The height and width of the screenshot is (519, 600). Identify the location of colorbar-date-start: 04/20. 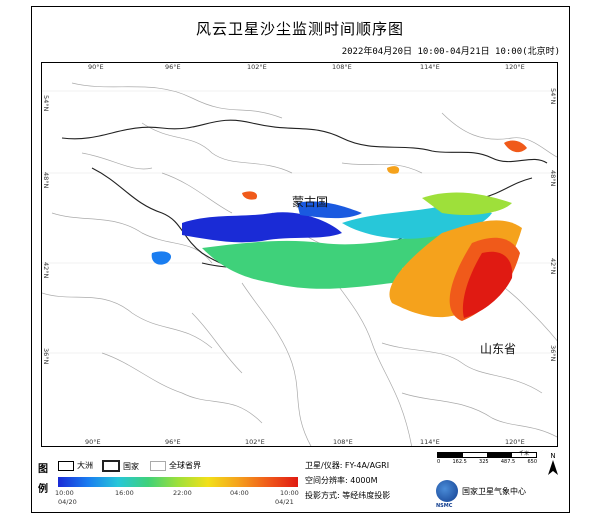
(67, 502).